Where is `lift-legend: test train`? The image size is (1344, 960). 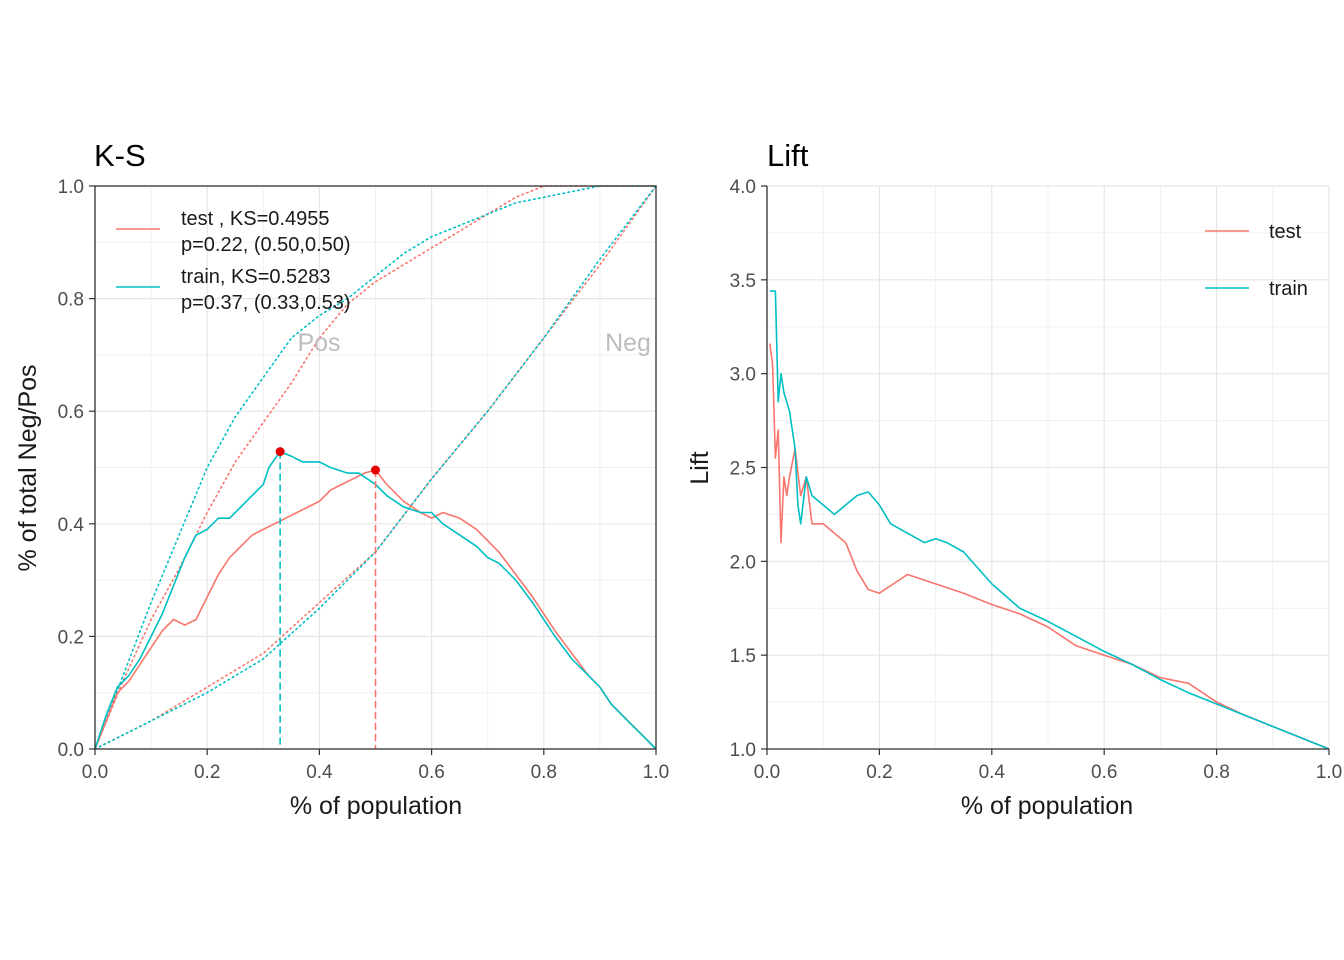
lift-legend: test train is located at coordinates (1256, 260).